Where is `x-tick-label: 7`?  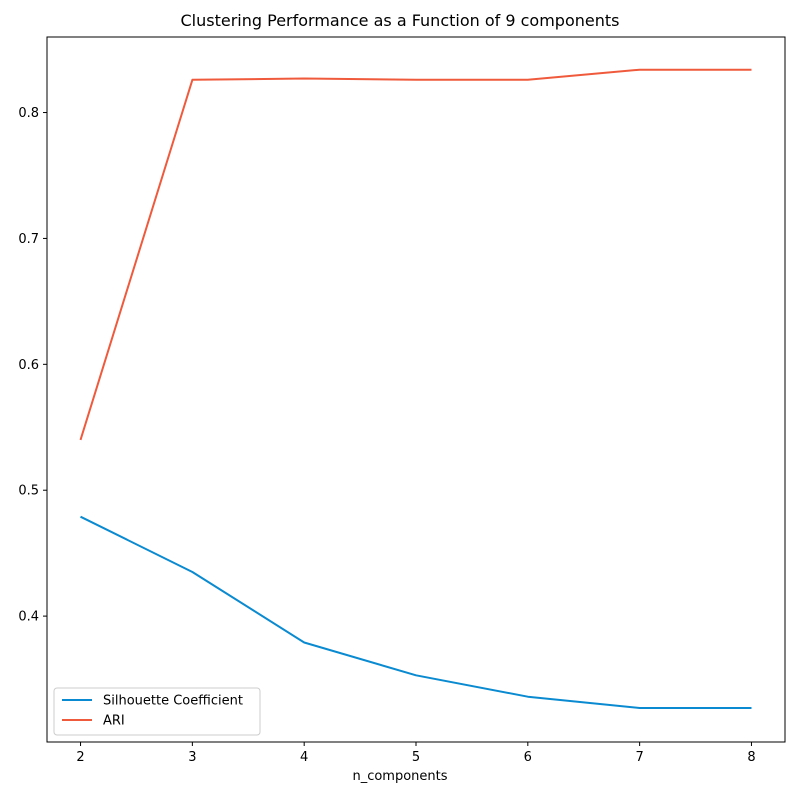
x-tick-label: 7 is located at coordinates (639, 757).